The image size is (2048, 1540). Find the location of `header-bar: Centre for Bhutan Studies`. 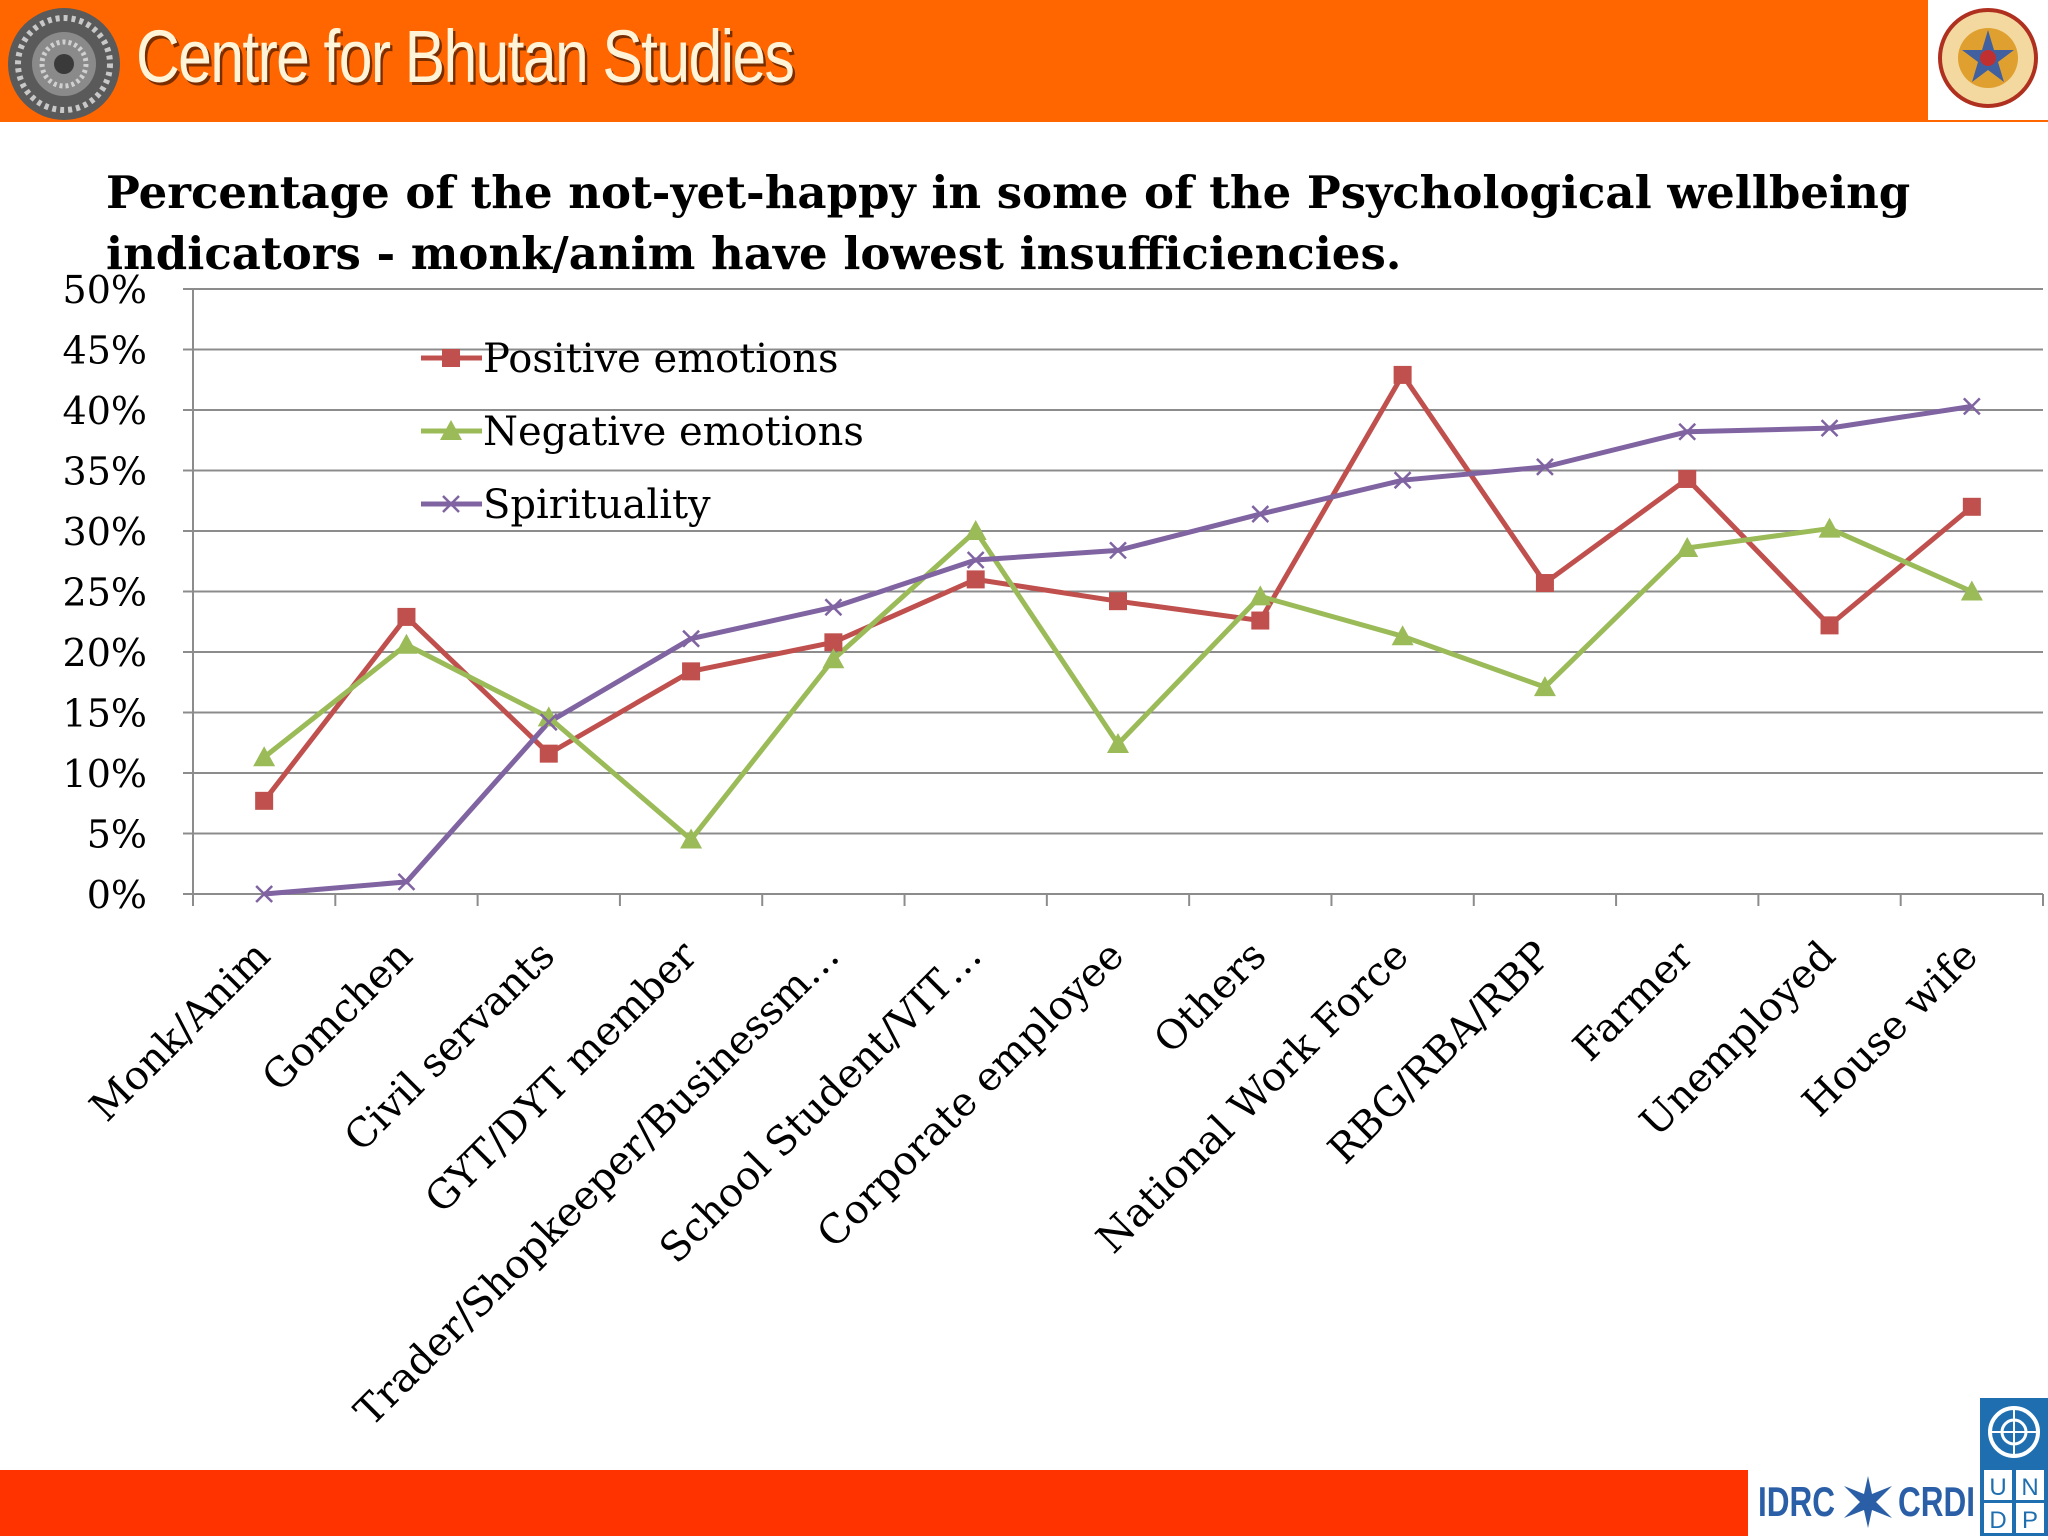

header-bar: Centre for Bhutan Studies is located at coordinates (1024, 61).